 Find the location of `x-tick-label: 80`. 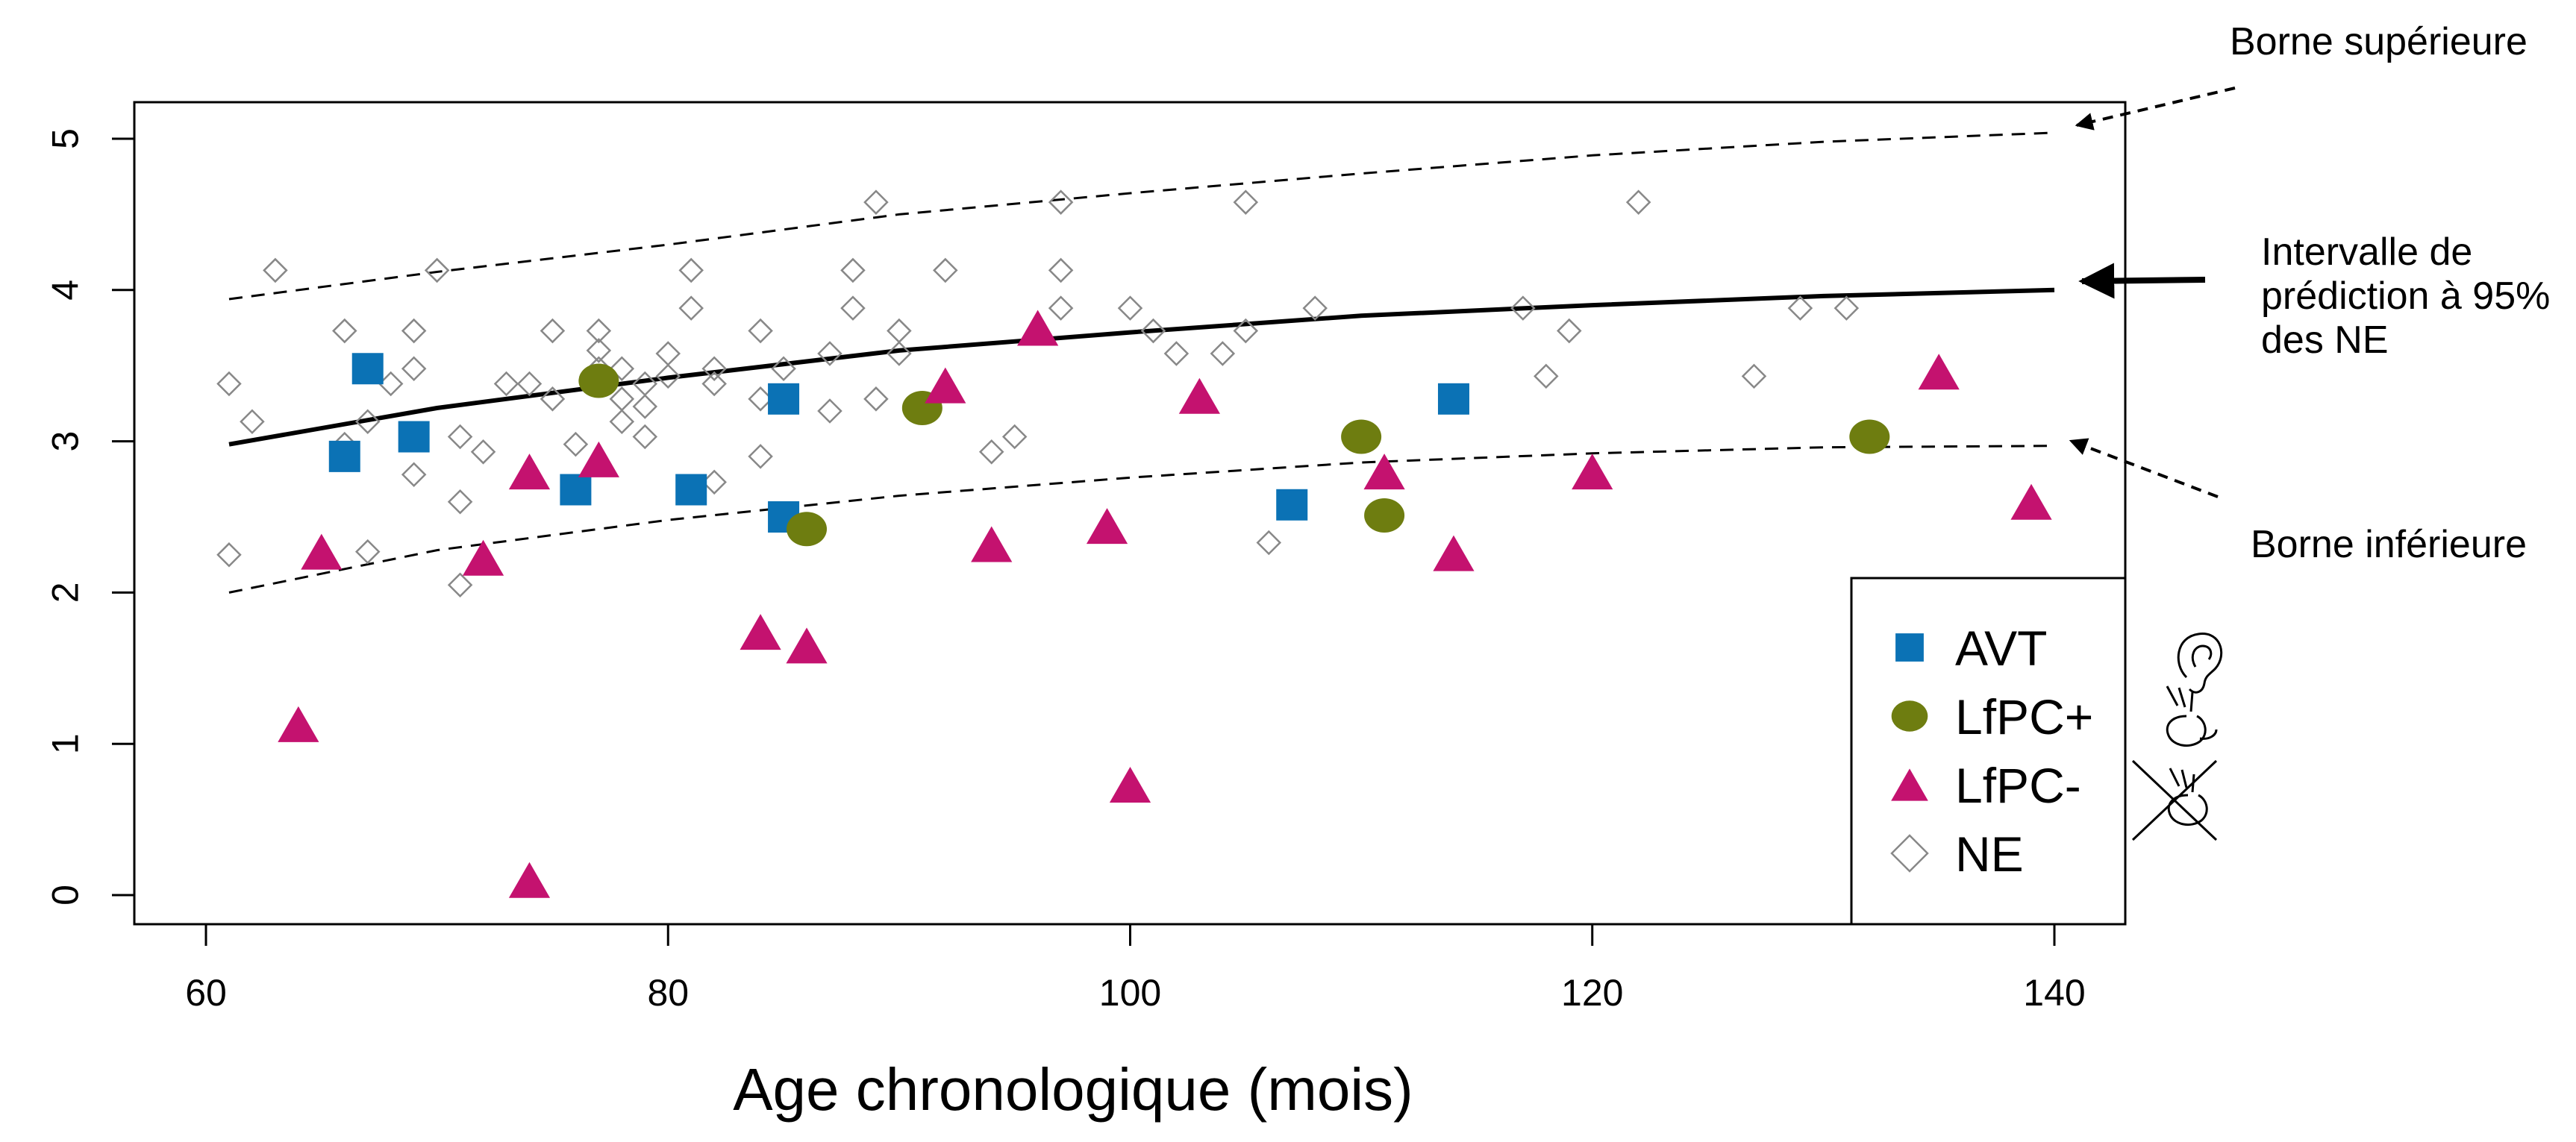

x-tick-label: 80 is located at coordinates (668, 993).